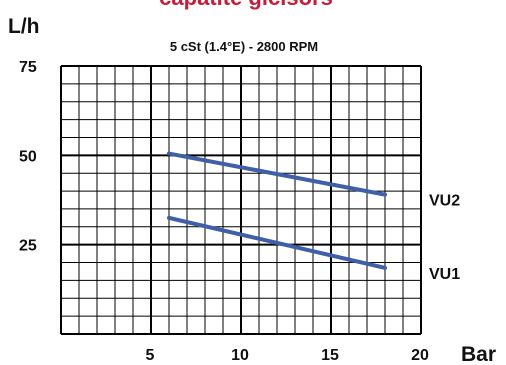  Describe the element at coordinates (478, 354) in the screenshot. I see `x-axis-label: Bar` at that location.